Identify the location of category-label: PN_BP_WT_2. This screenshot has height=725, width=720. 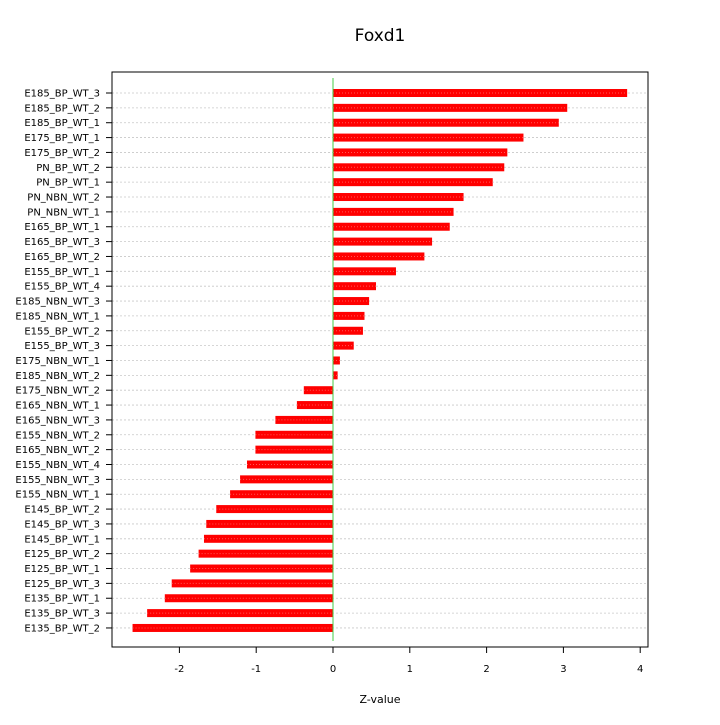
(68, 168).